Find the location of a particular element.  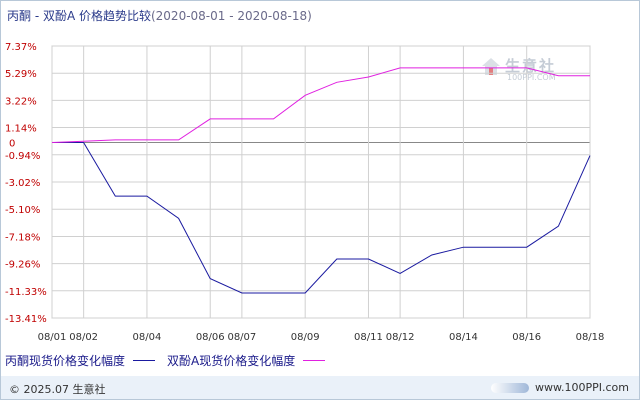

x-tick-label: 08/01 is located at coordinates (52, 337).